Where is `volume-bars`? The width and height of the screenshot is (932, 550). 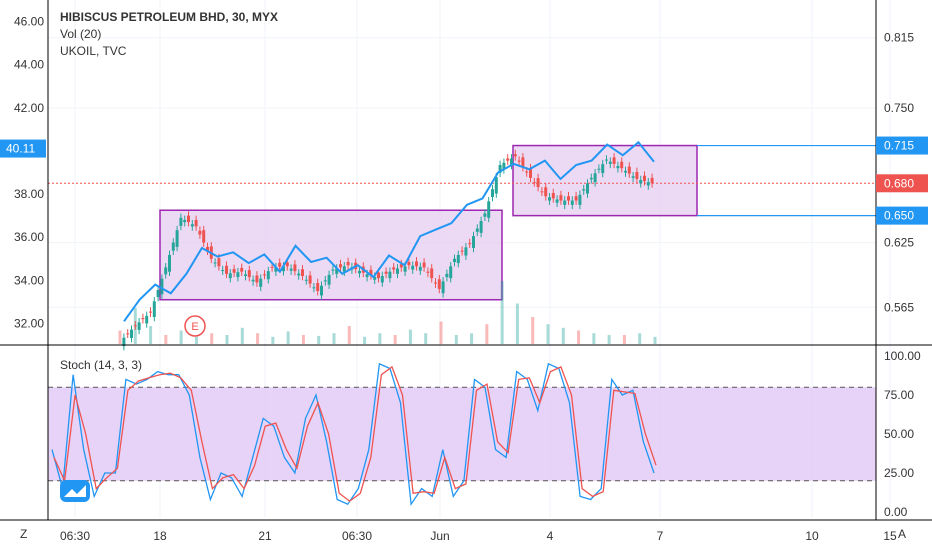 volume-bars is located at coordinates (387, 312).